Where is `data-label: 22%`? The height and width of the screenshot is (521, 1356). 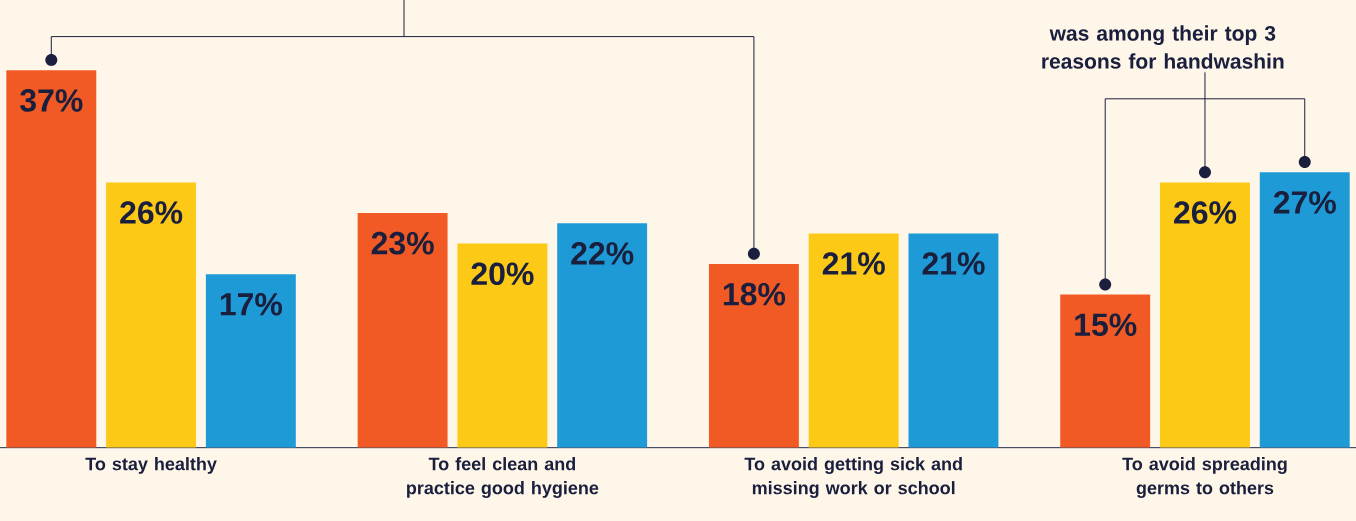 data-label: 22% is located at coordinates (602, 253).